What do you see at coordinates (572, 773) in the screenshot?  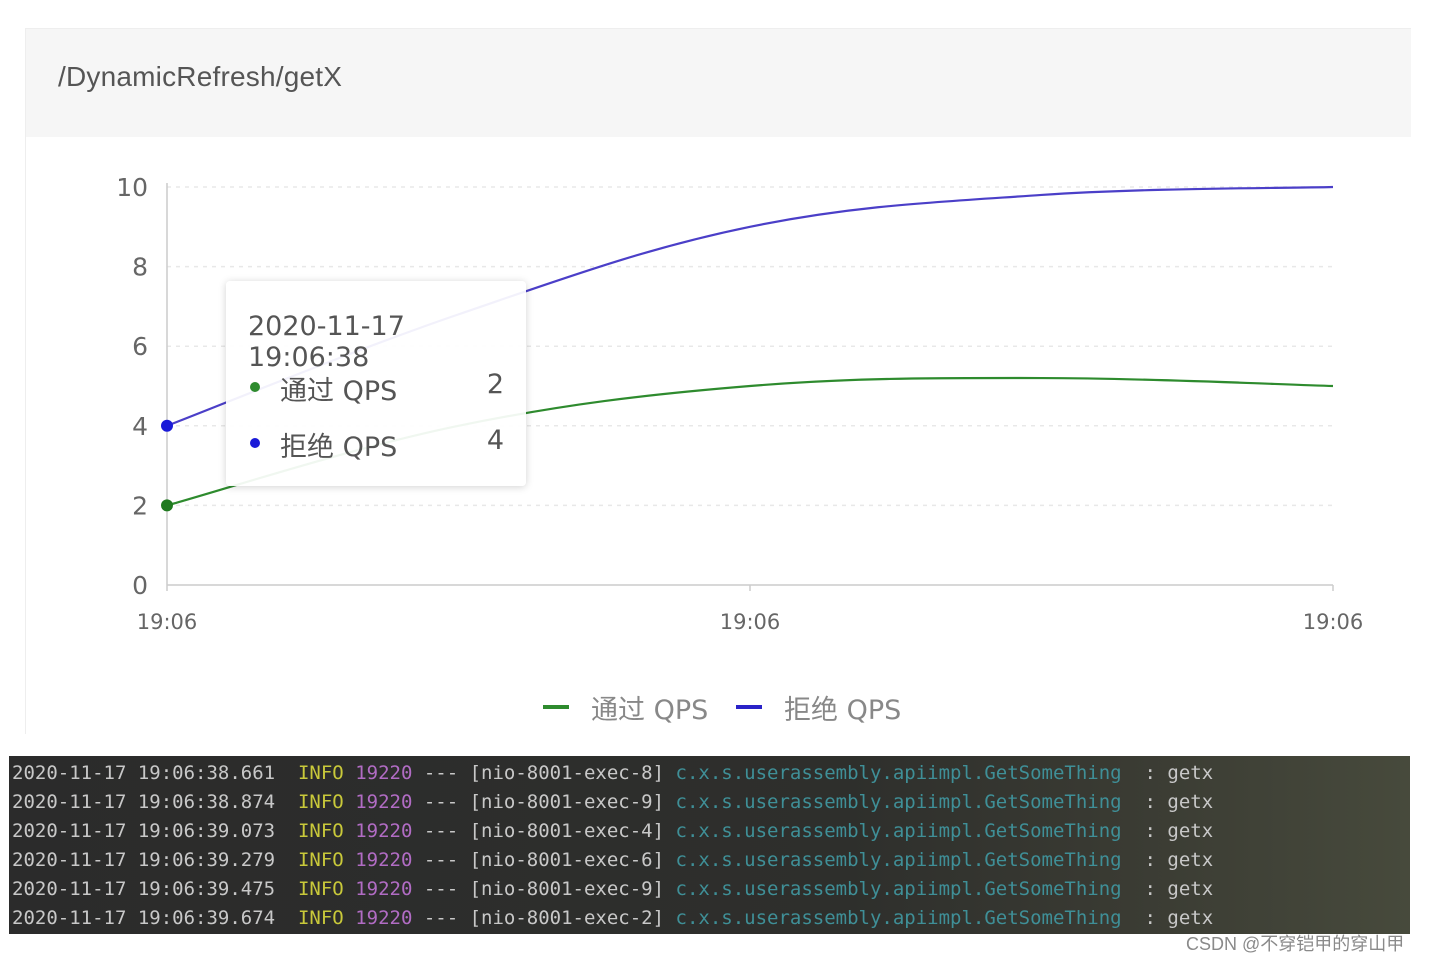 I see `log-thread: [nio-8001-exec-8]` at bounding box center [572, 773].